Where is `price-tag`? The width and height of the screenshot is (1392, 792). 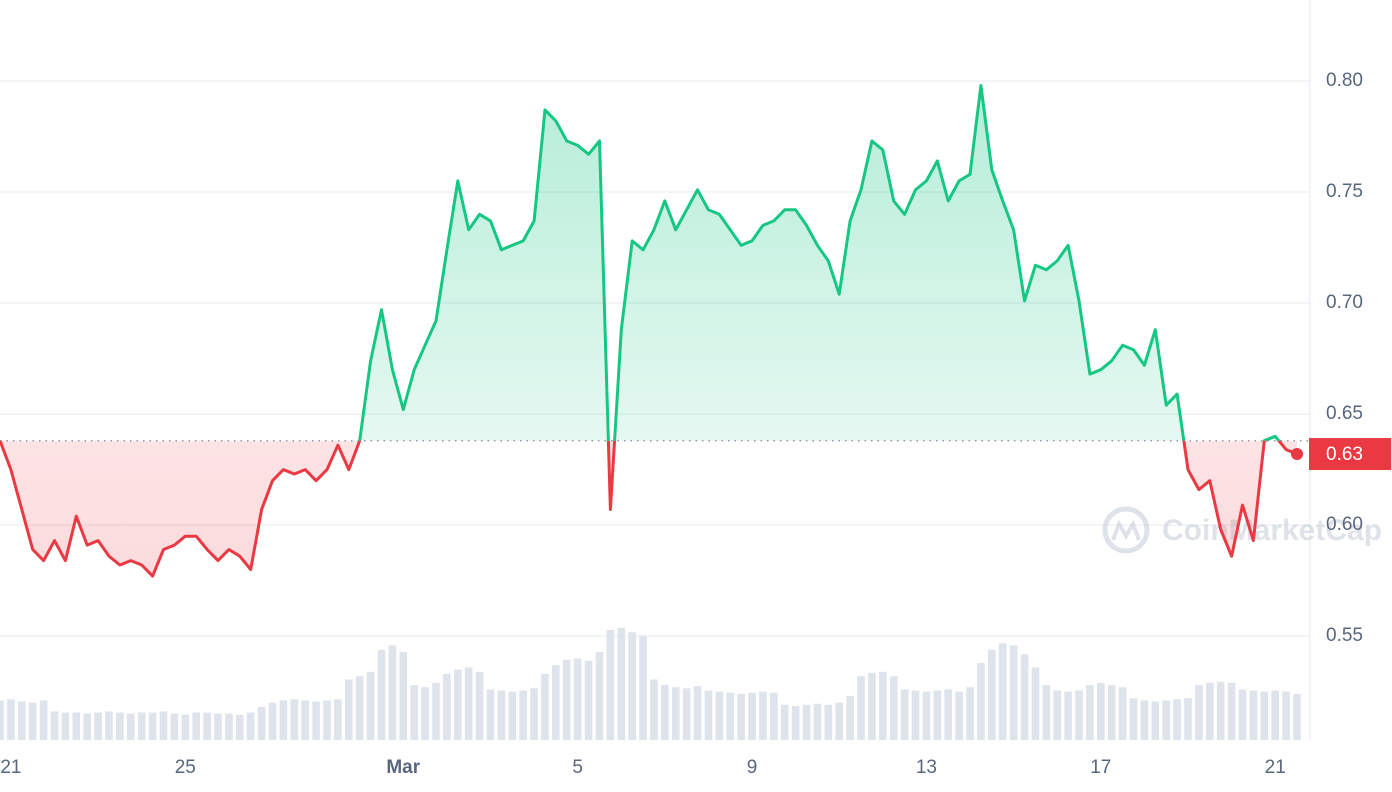 price-tag is located at coordinates (1350, 454).